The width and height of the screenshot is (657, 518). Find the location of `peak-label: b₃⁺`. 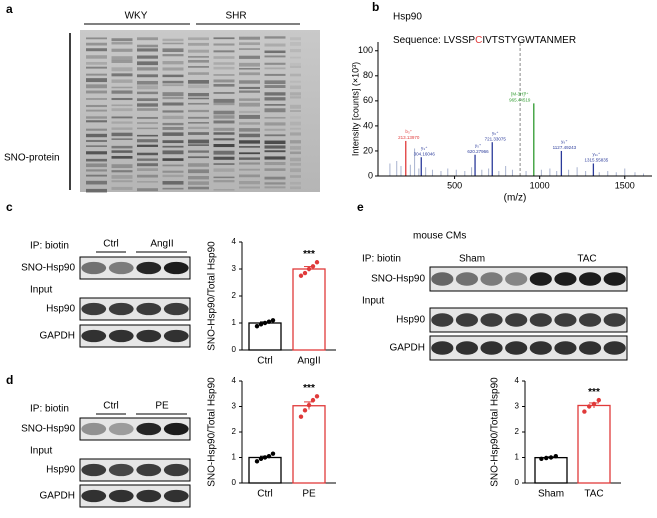

peak-label: b₃⁺ is located at coordinates (408, 131).